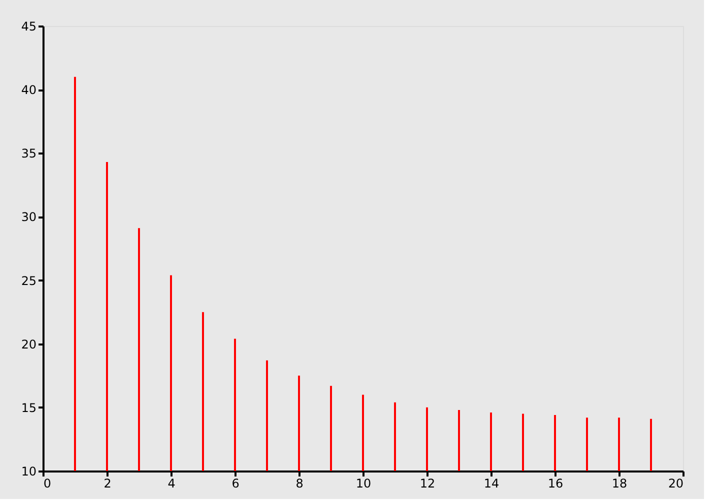  Describe the element at coordinates (620, 483) in the screenshot. I see `x-tick-label: 18` at that location.